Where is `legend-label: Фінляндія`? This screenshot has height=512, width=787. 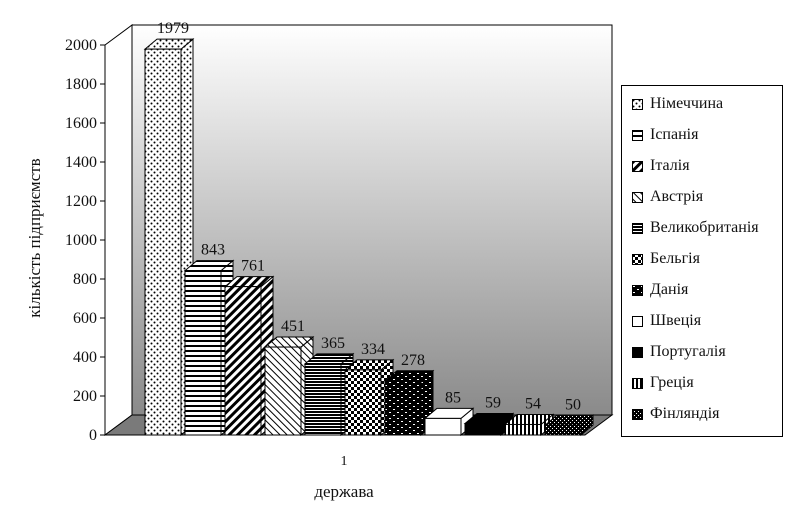 legend-label: Фінляндія is located at coordinates (685, 413).